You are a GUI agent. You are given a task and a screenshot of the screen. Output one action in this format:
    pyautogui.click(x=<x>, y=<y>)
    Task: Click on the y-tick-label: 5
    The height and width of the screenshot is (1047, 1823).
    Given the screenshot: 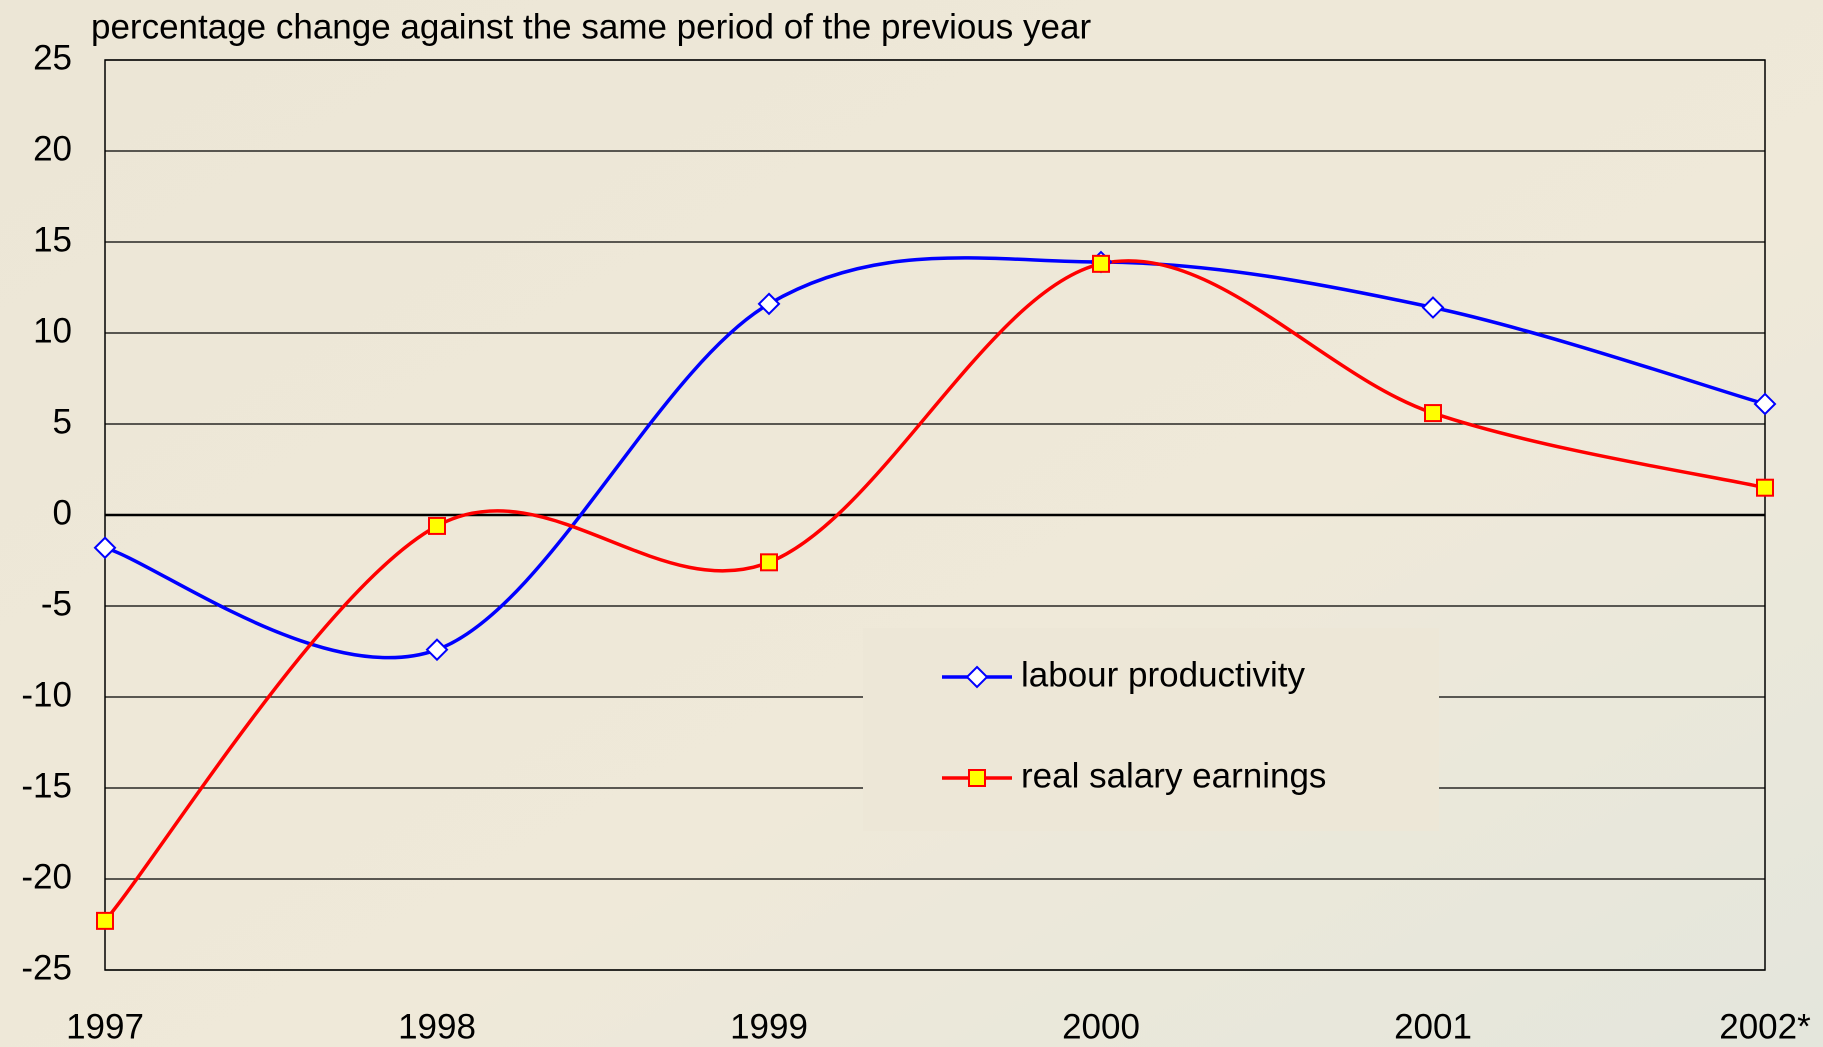 What is the action you would take?
    pyautogui.click(x=62, y=421)
    